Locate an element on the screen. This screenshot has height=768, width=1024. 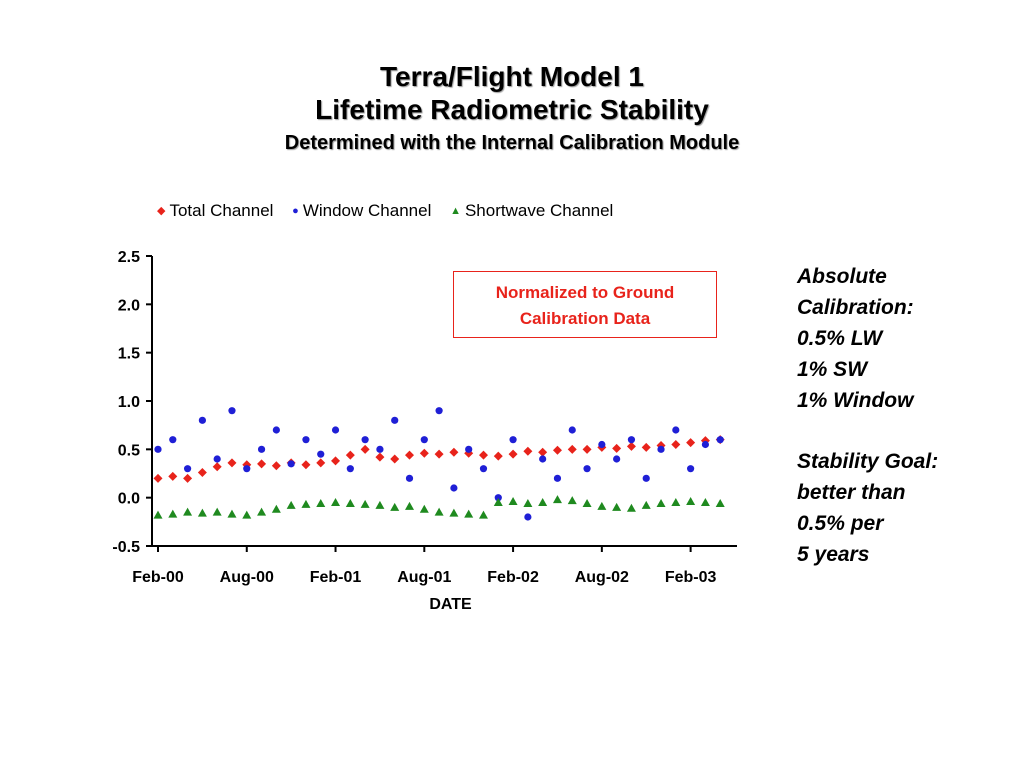
x-tick-label: Aug-00 is located at coordinates (247, 577).